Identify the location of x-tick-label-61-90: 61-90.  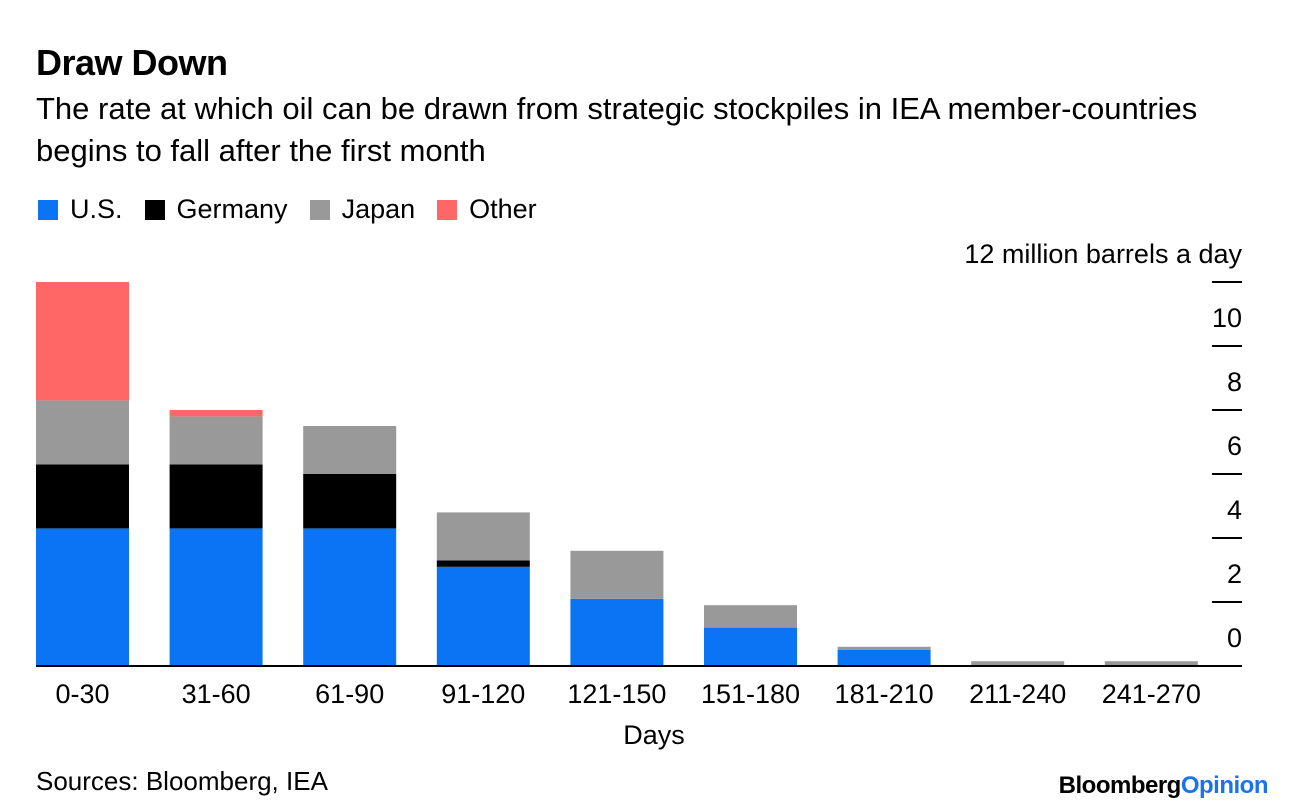
(349, 694).